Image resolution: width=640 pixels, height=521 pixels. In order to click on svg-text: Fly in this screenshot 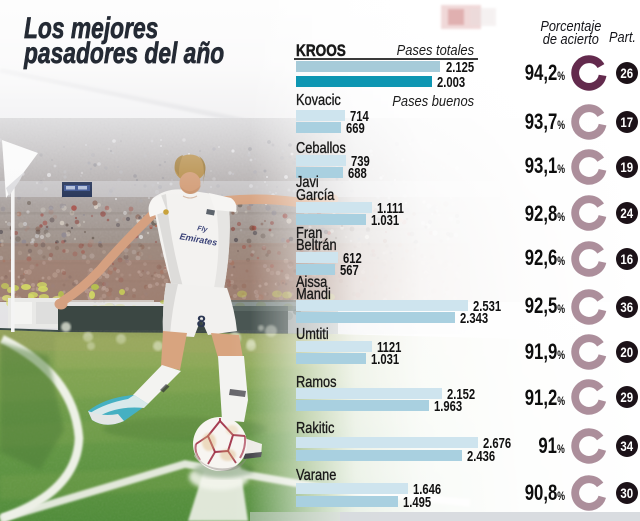, I will do `click(203, 229)`.